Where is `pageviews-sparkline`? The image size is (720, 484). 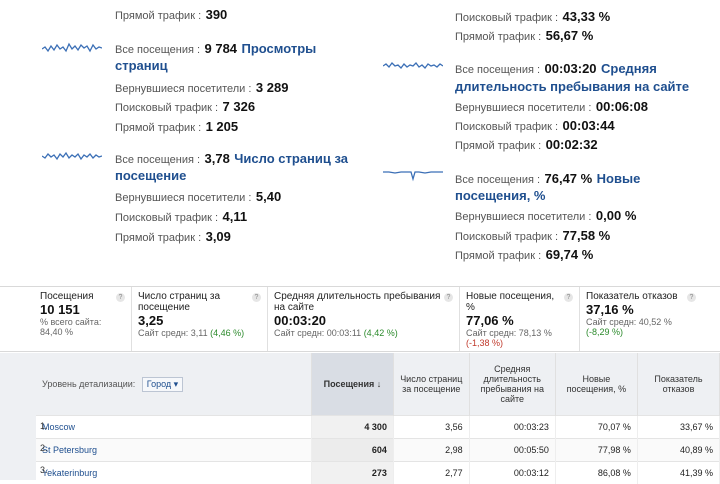 pageviews-sparkline is located at coordinates (72, 48).